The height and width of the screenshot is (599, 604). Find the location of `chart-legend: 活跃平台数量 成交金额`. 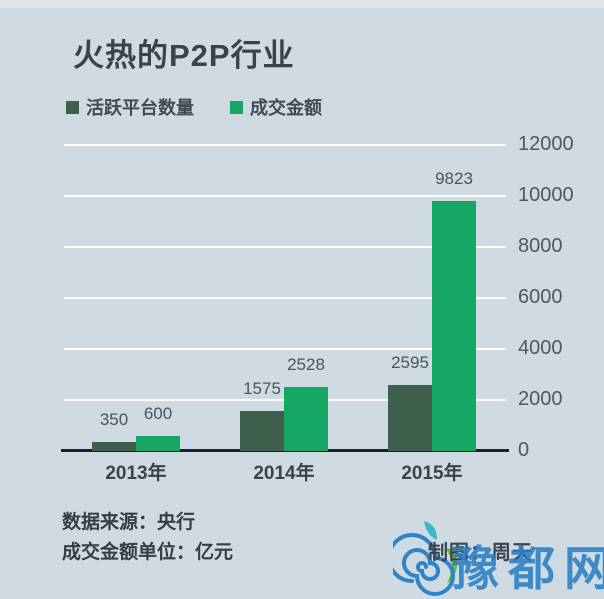

chart-legend: 活跃平台数量 成交金额 is located at coordinates (194, 107).